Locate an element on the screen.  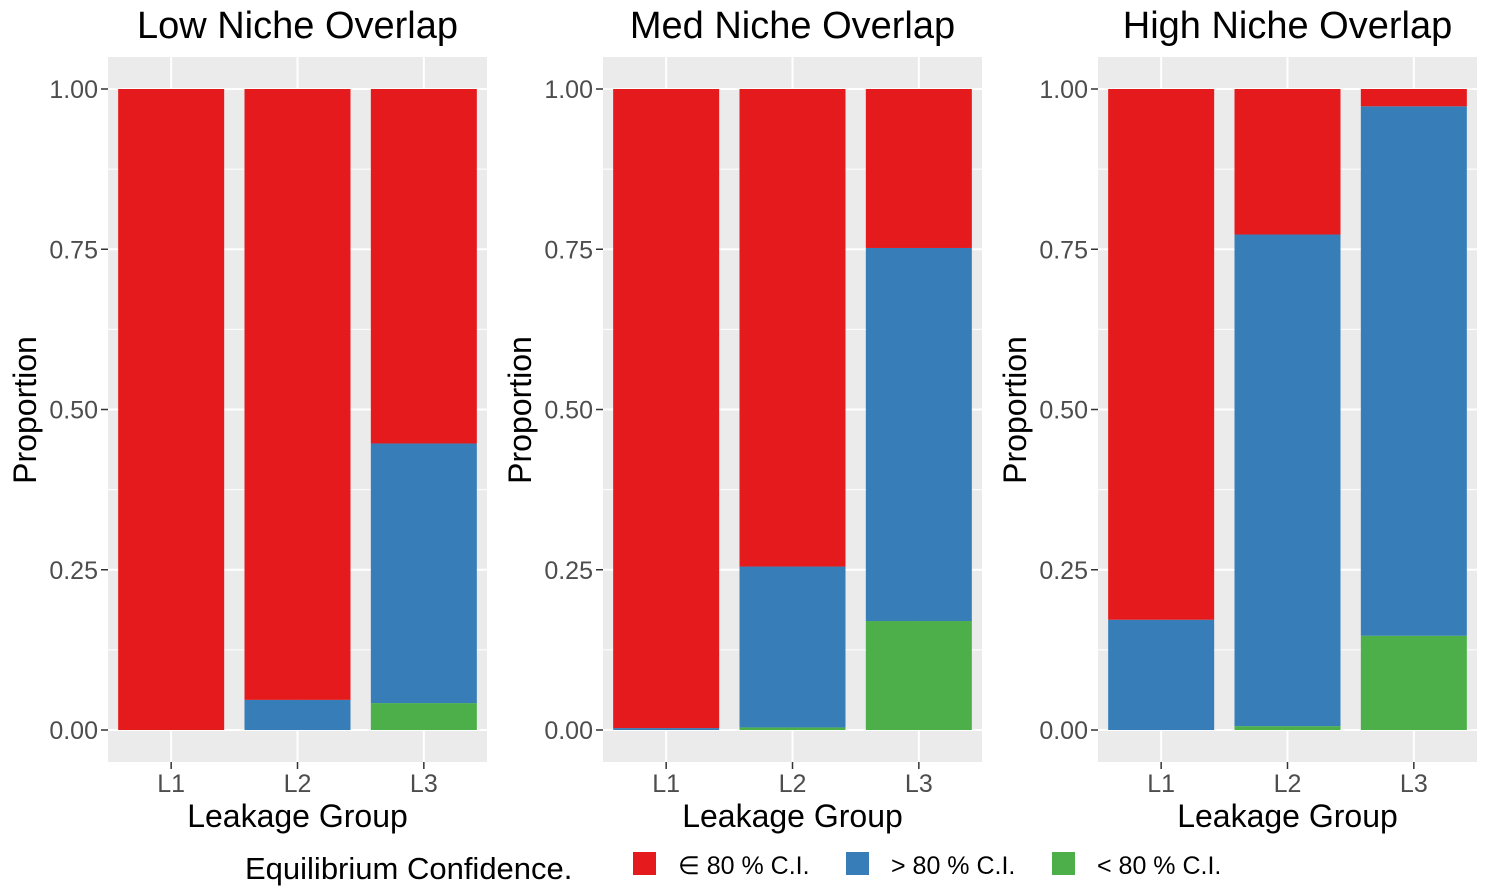
legend-label: < 80 % C.I. is located at coordinates (1159, 866).